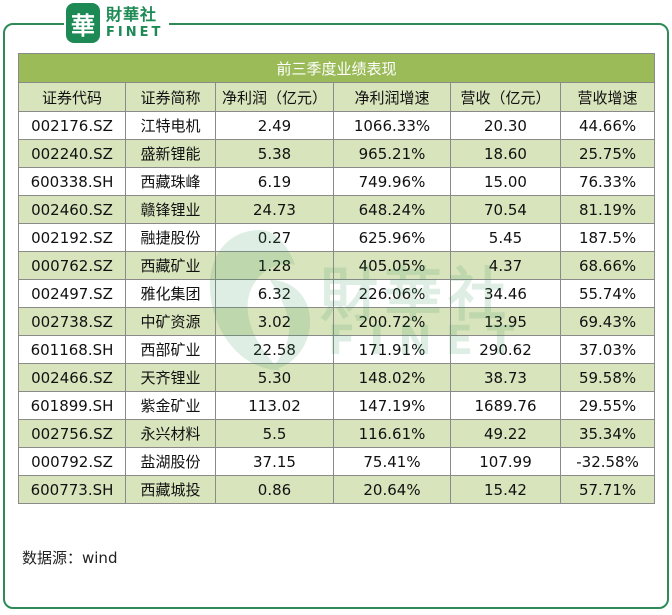 This screenshot has width=672, height=615. Describe the element at coordinates (274, 265) in the screenshot. I see `cell-net-profit: 1.28` at that location.